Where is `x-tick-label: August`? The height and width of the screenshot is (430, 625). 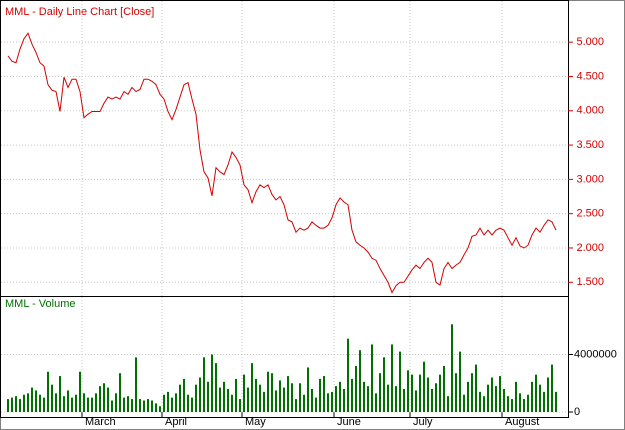
x-tick-label: August is located at coordinates (522, 422).